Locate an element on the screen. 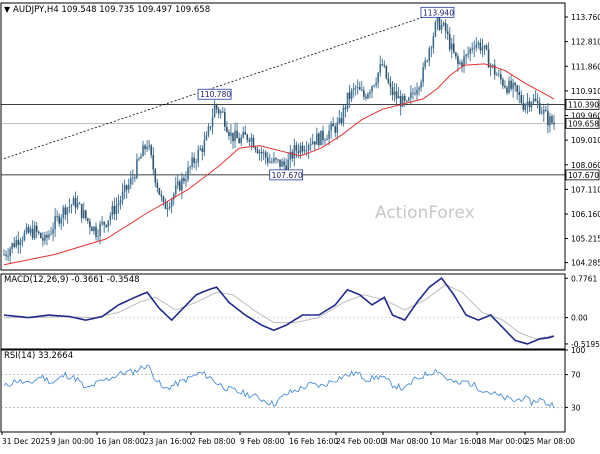 This screenshot has height=454, width=600. time-tick-label: 10 Mar 16:00 is located at coordinates (456, 441).